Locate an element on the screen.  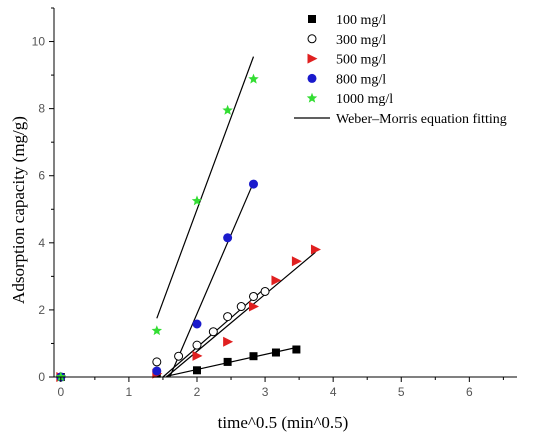
y-tick-label: 6 is located at coordinates (41, 176).